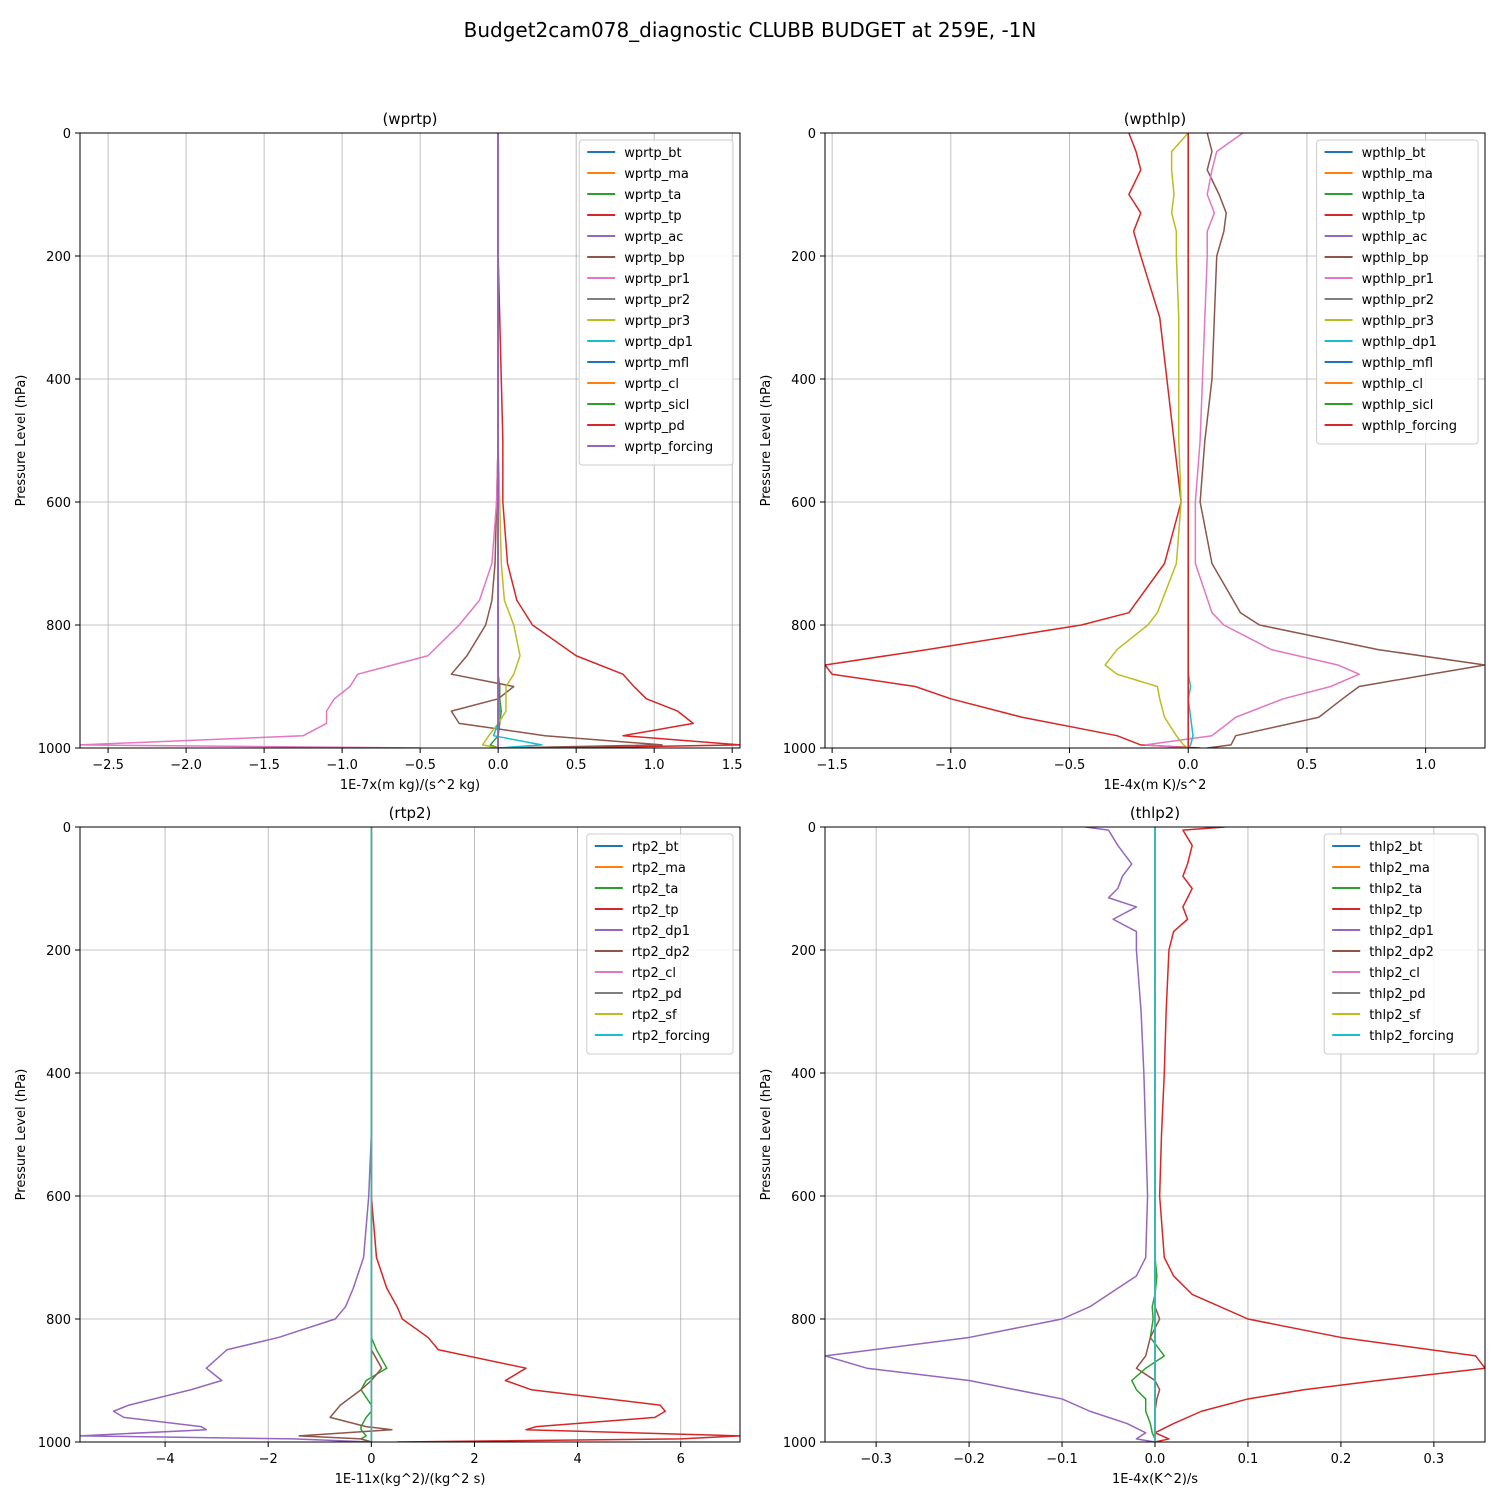 The width and height of the screenshot is (1500, 1500). What do you see at coordinates (654, 258) in the screenshot?
I see `legend-label: wprtp_bp` at bounding box center [654, 258].